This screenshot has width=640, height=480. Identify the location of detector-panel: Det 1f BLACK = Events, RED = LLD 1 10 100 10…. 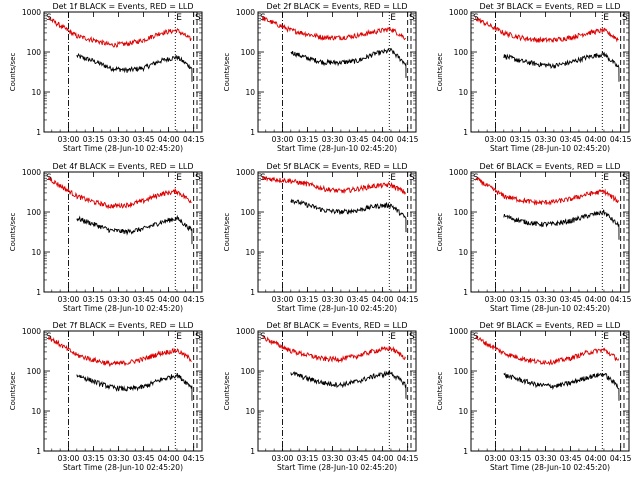
(107, 77).